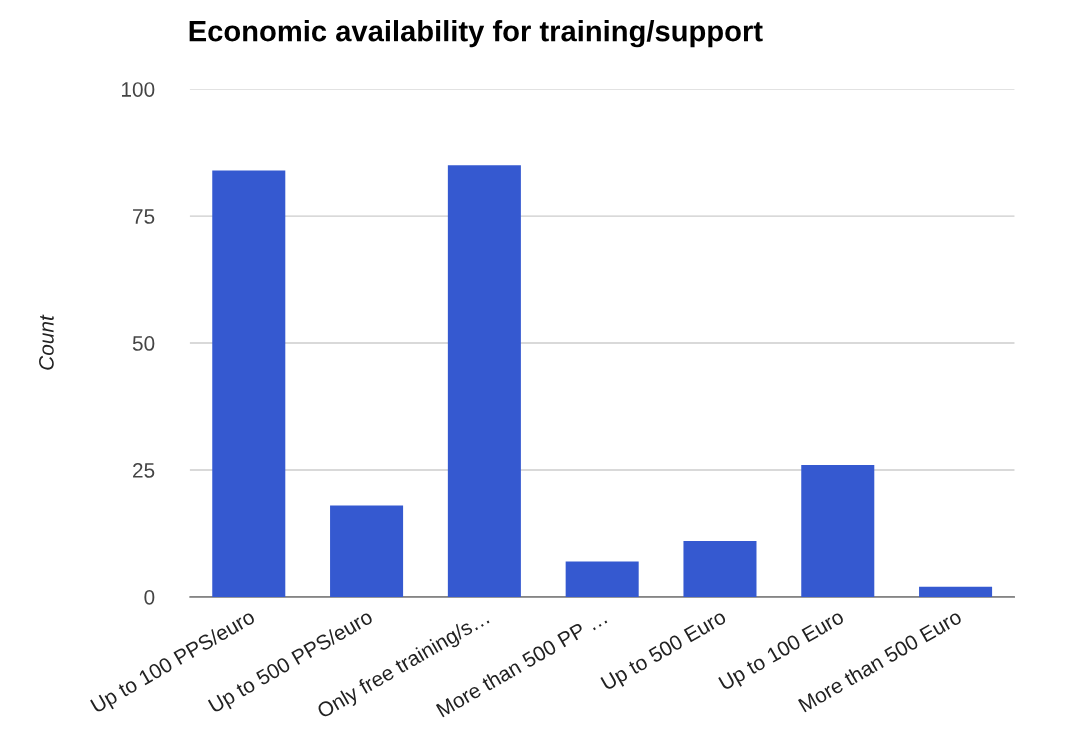 The image size is (1085, 749). What do you see at coordinates (144, 216) in the screenshot?
I see `y-tick-label: 75` at bounding box center [144, 216].